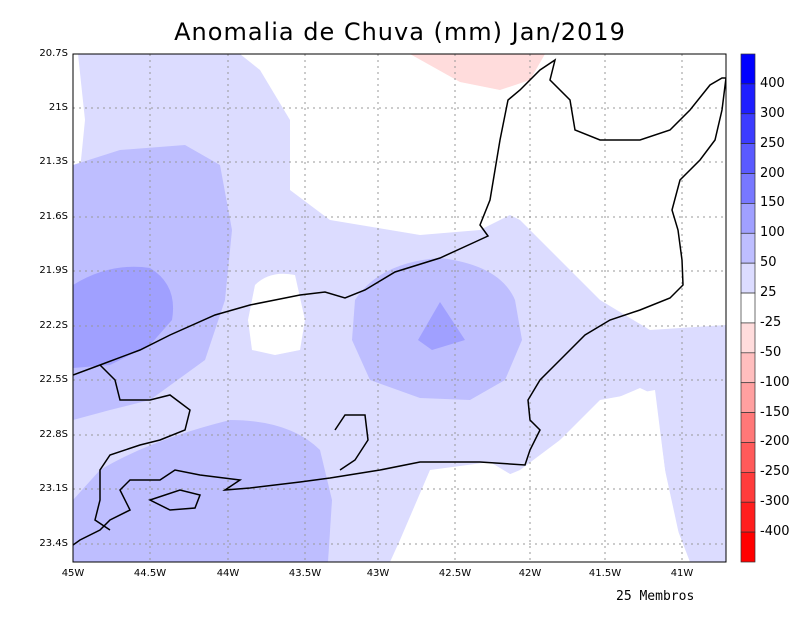 This screenshot has width=800, height=618. What do you see at coordinates (772, 233) in the screenshot?
I see `colorbar-label: 100` at bounding box center [772, 233].